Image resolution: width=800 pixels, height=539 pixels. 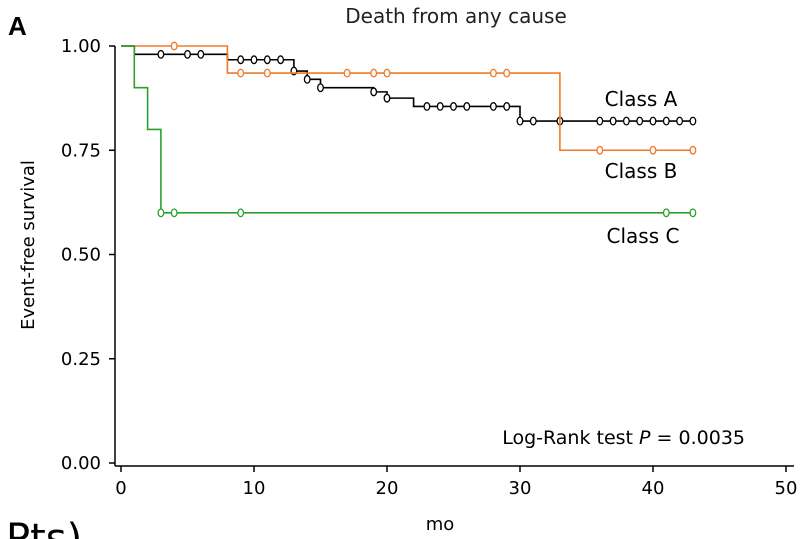 I want to click on series-label-class-c: Class C, so click(x=643, y=236).